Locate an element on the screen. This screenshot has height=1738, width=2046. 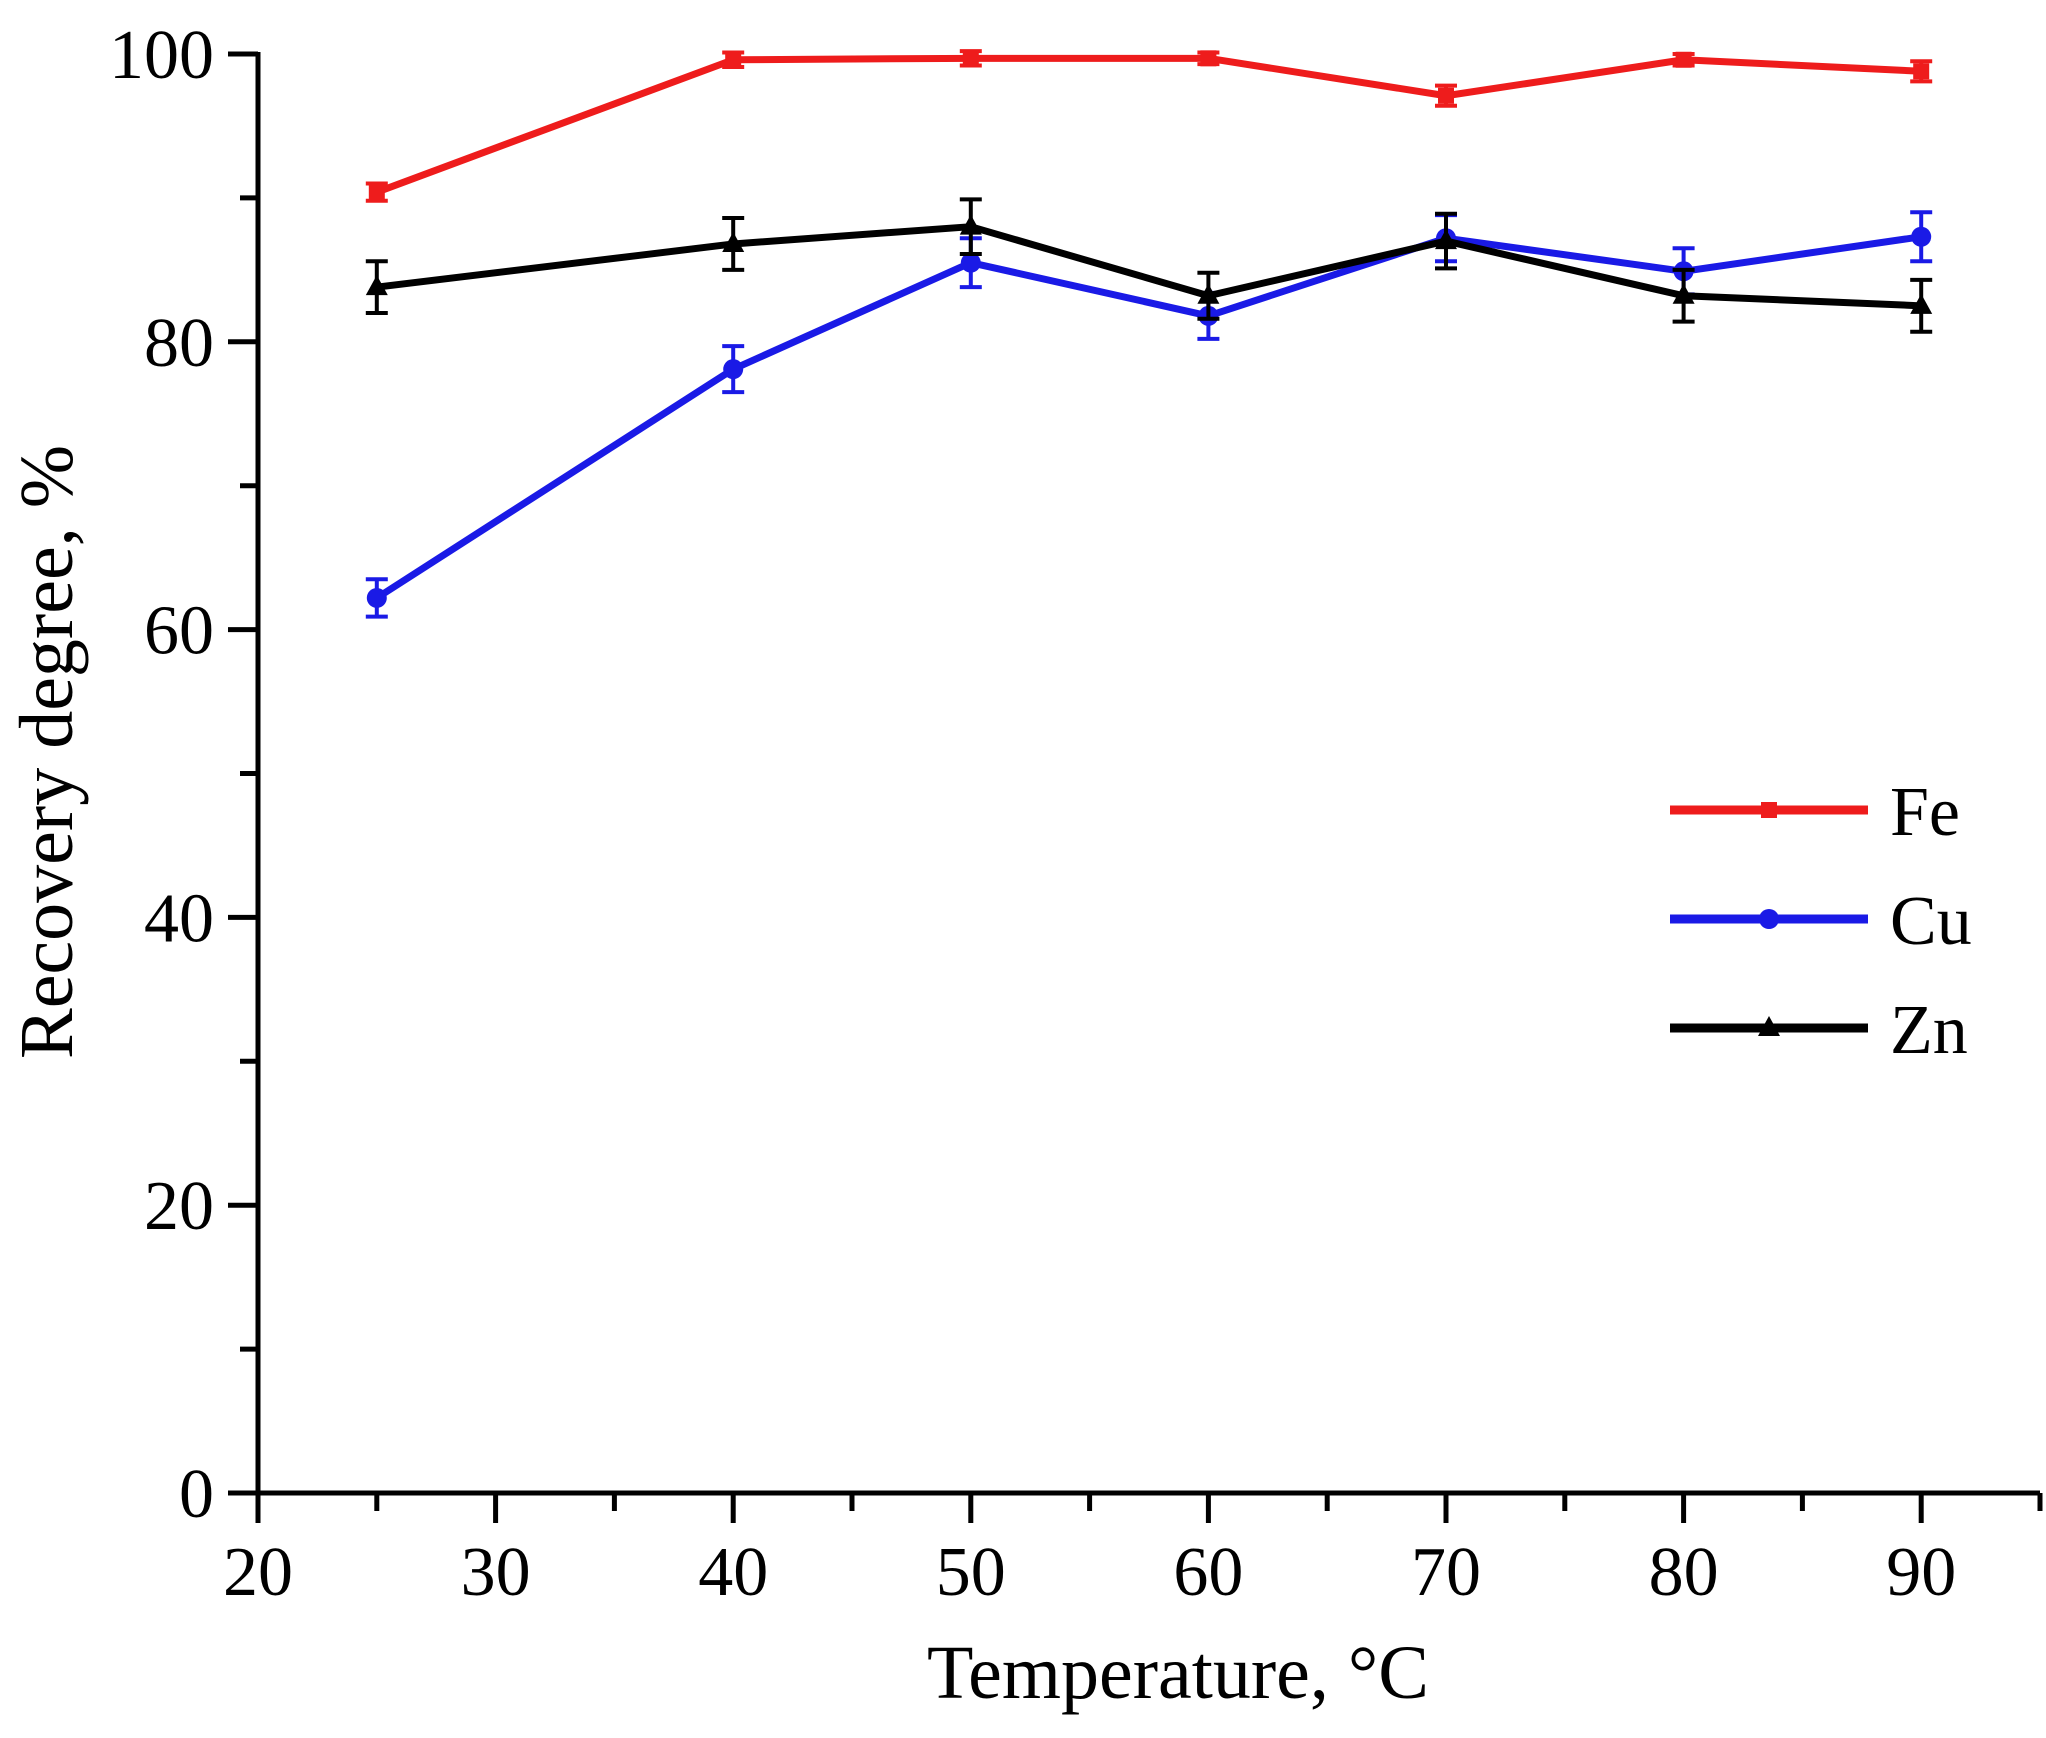
y-tick-label: 80 is located at coordinates (179, 343).